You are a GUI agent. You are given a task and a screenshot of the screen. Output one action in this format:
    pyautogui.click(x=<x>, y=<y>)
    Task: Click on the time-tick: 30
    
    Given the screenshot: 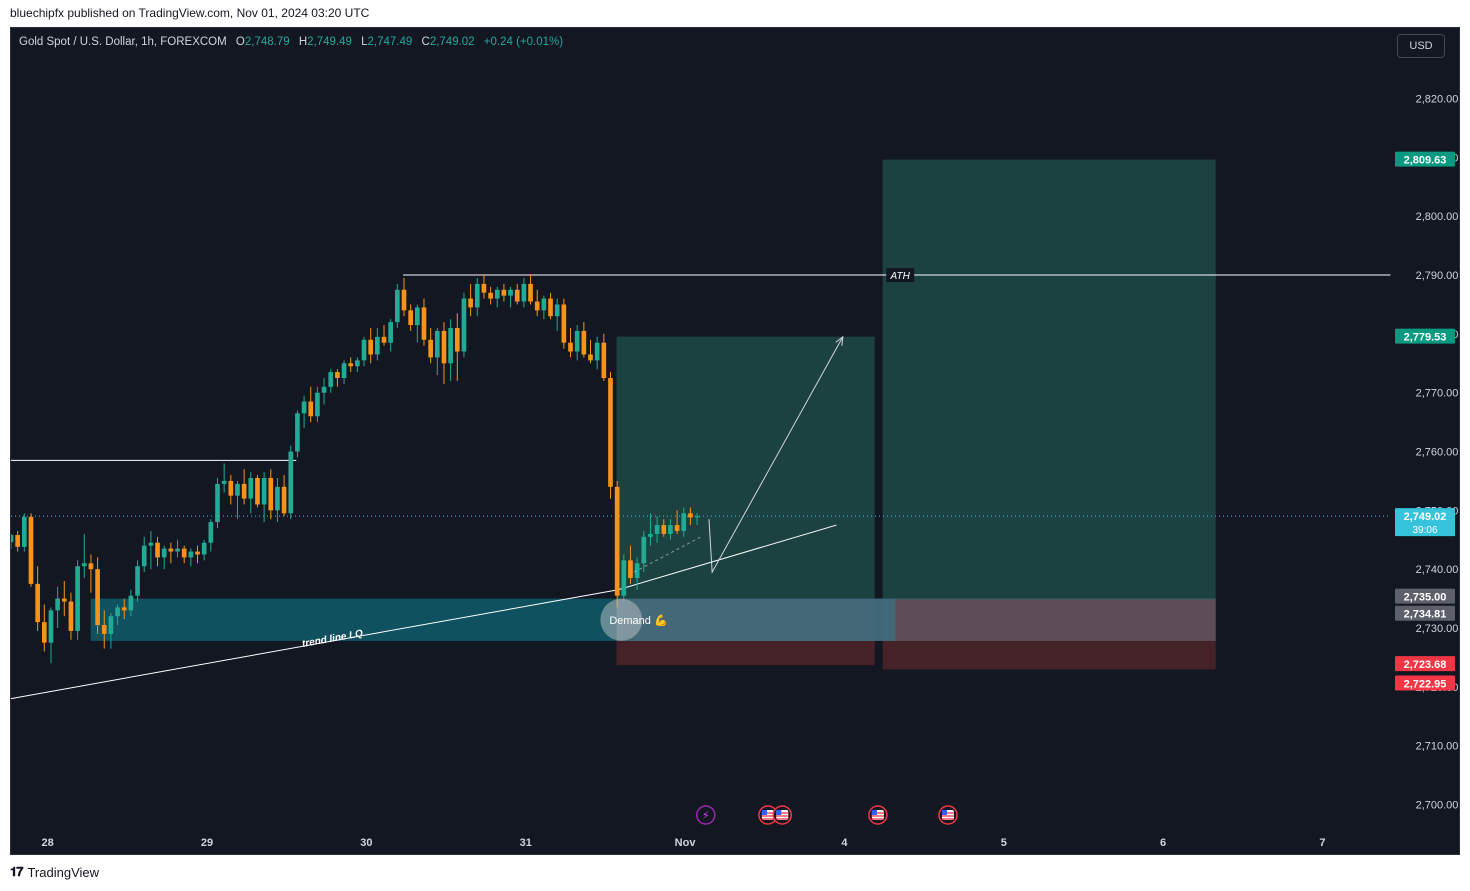 What is the action you would take?
    pyautogui.click(x=366, y=843)
    